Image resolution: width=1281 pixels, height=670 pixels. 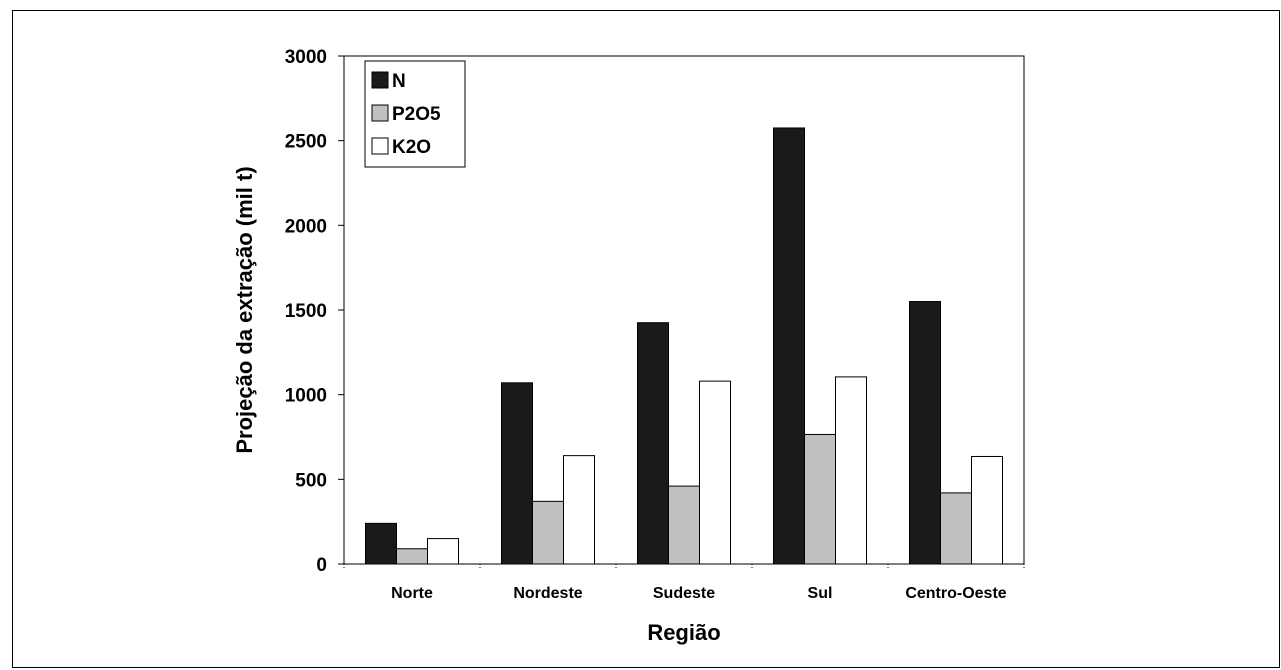 What do you see at coordinates (311, 480) in the screenshot?
I see `y-tick-label: 500` at bounding box center [311, 480].